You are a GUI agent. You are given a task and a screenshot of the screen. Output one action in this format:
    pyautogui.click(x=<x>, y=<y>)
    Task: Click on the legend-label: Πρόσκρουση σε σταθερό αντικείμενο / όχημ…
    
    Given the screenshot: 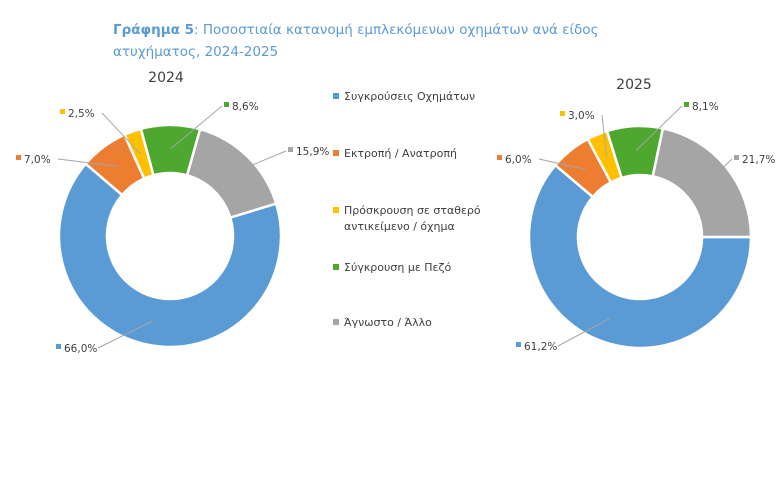 What is the action you would take?
    pyautogui.click(x=412, y=218)
    